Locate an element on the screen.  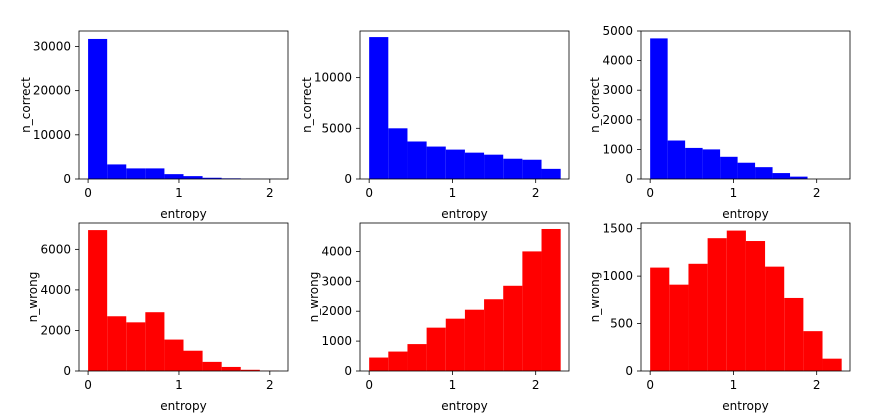
subplot-3: 0 1 2 0 1000 2000 3000 4000 5000 entropy n_correct is located at coordinates (719, 122).